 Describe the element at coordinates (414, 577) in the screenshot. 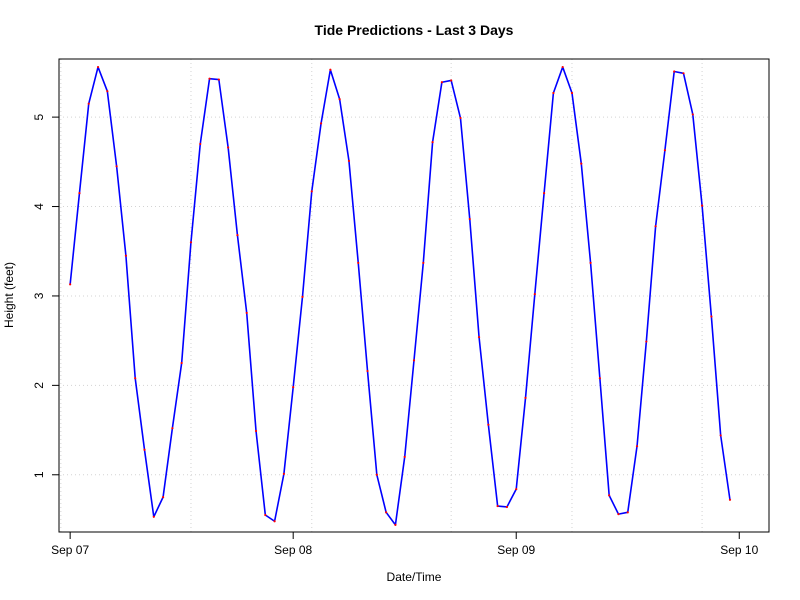

I see `x-axis-label: Date/Time` at that location.